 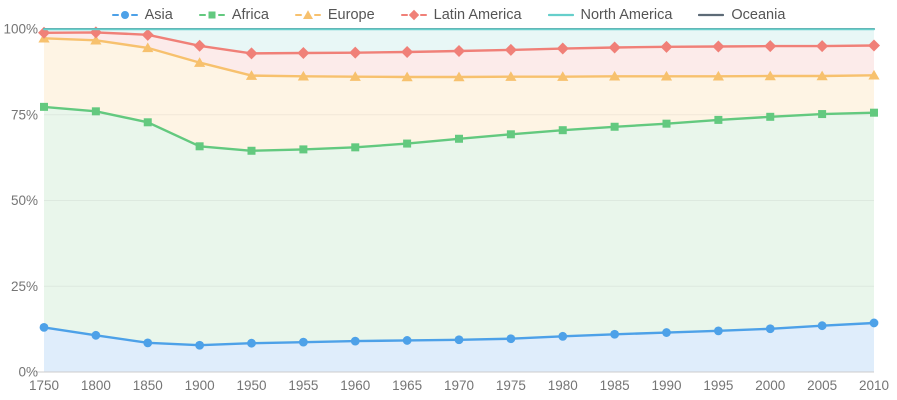 I want to click on legend-item-latin-america: Latin America, so click(x=461, y=14).